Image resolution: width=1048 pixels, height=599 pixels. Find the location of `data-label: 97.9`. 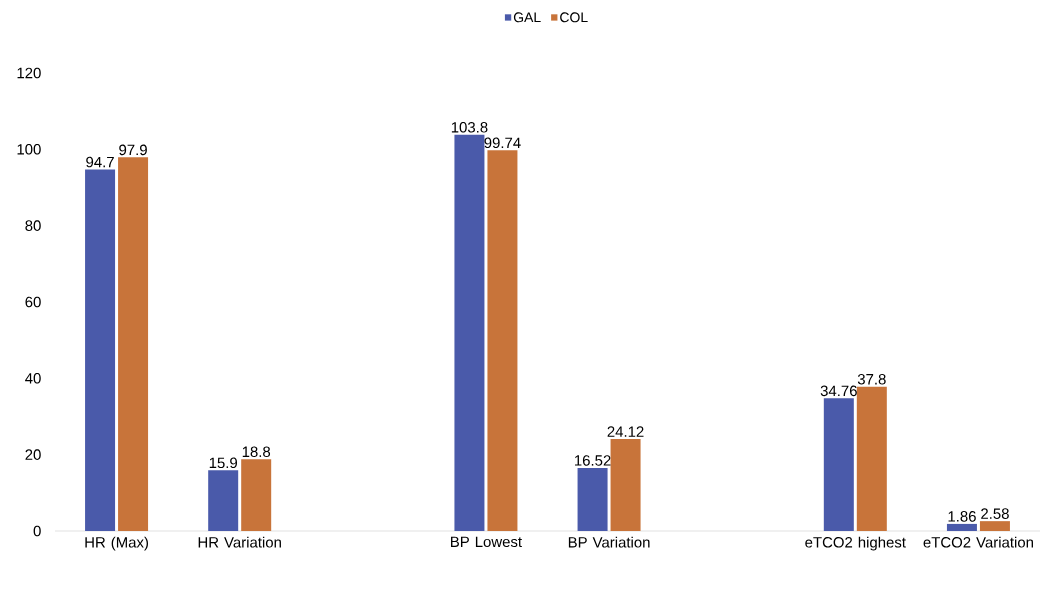

data-label: 97.9 is located at coordinates (133, 150).